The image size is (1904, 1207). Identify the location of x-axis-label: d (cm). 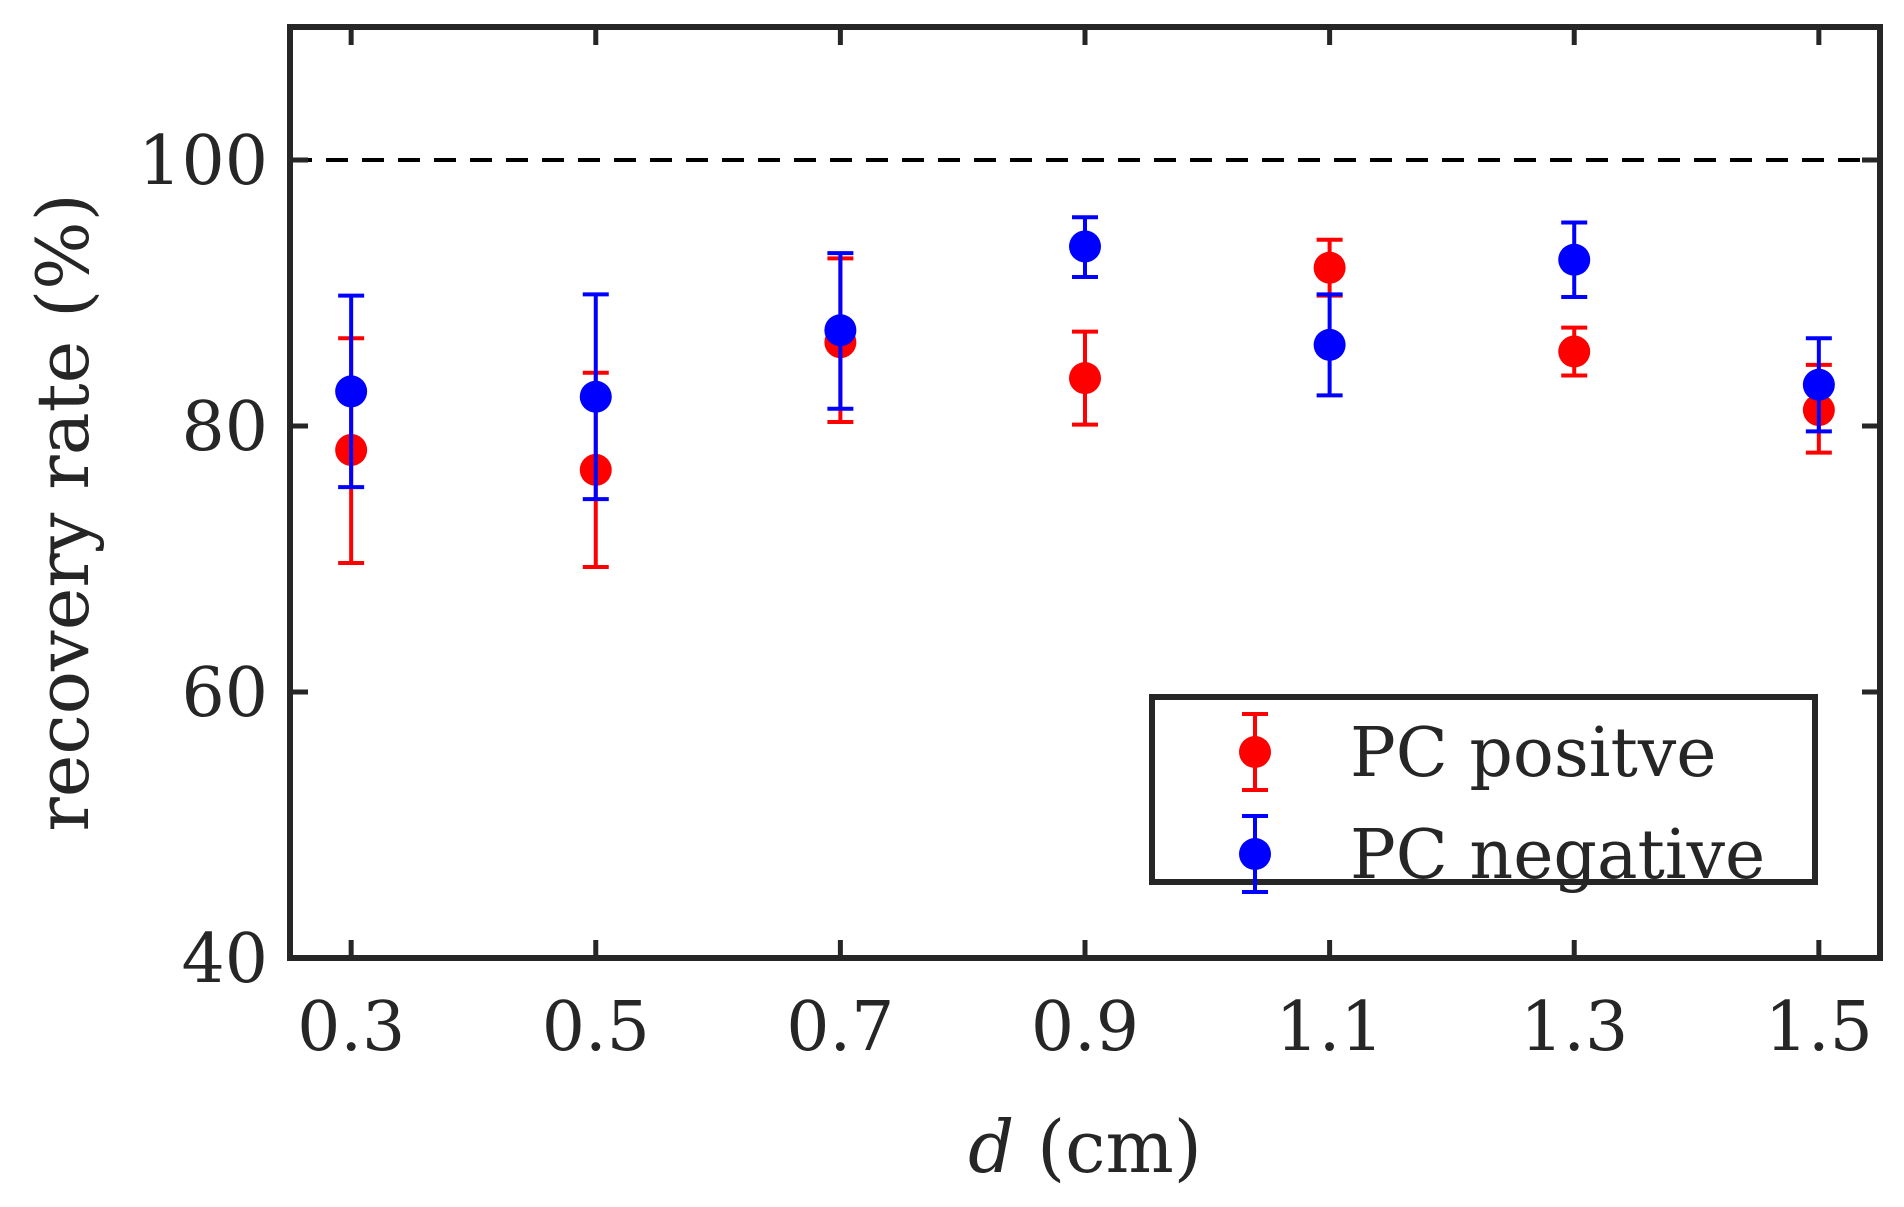
(1085, 1147).